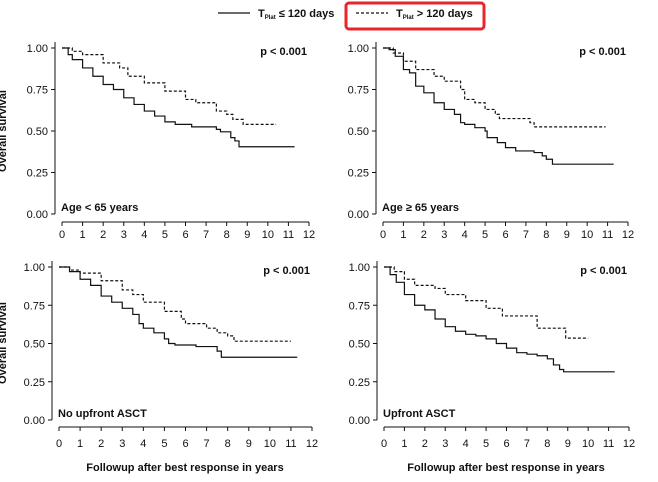 This screenshot has height=482, width=658. Describe the element at coordinates (102, 414) in the screenshot. I see `panel-annotation: No upfront ASCT` at that location.